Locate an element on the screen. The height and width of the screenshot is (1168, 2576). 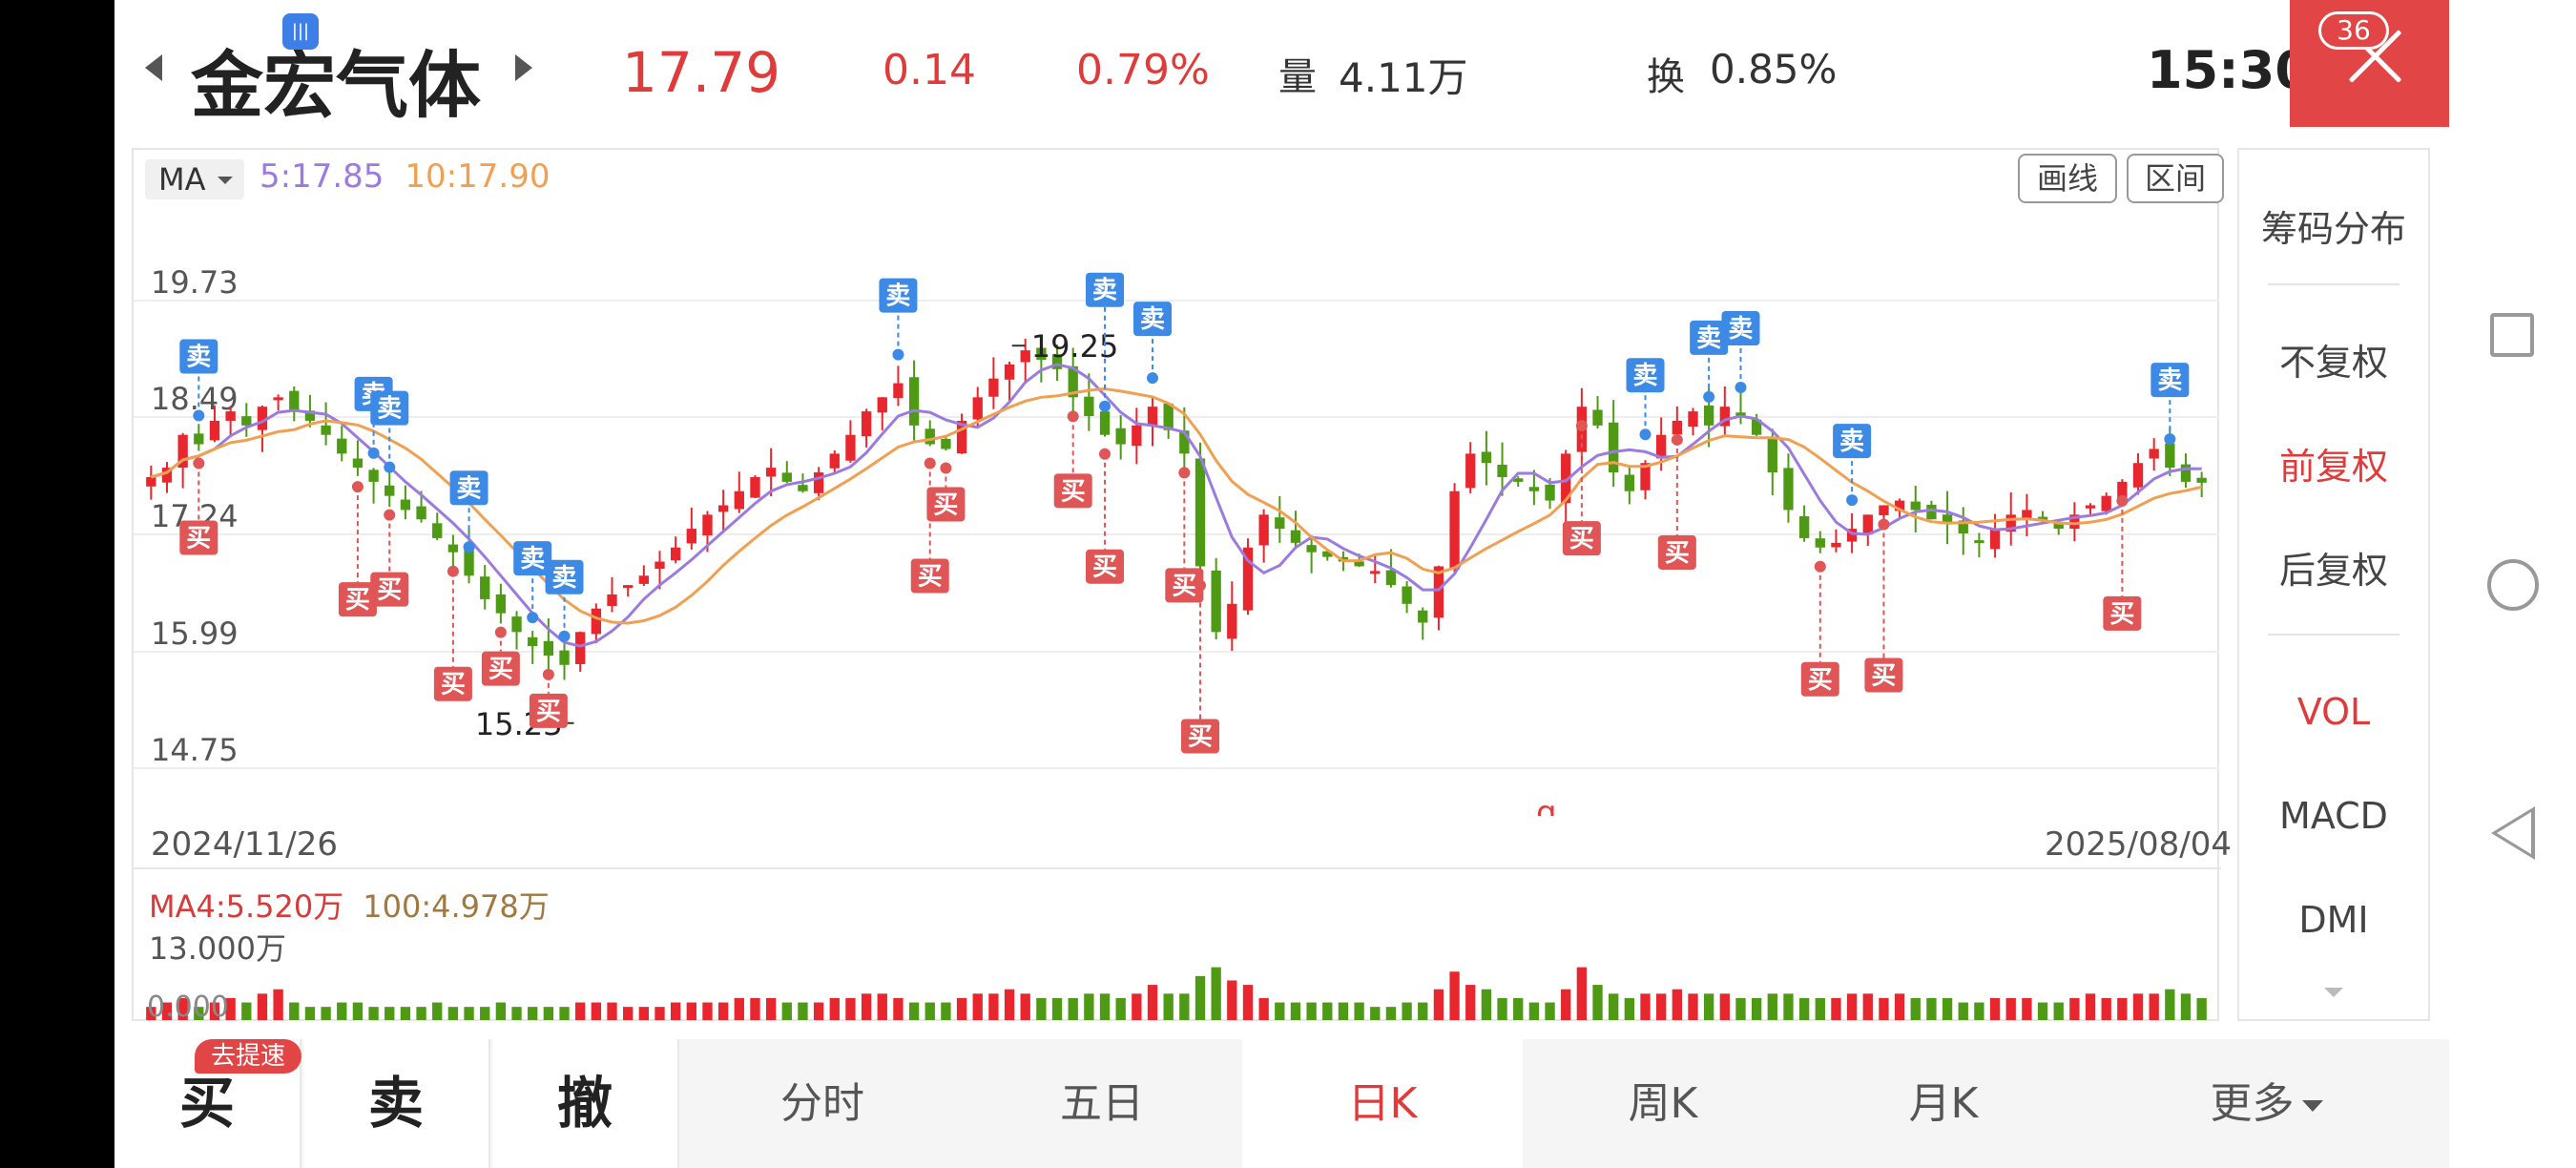
more-indicators-icon is located at coordinates (2333, 992).